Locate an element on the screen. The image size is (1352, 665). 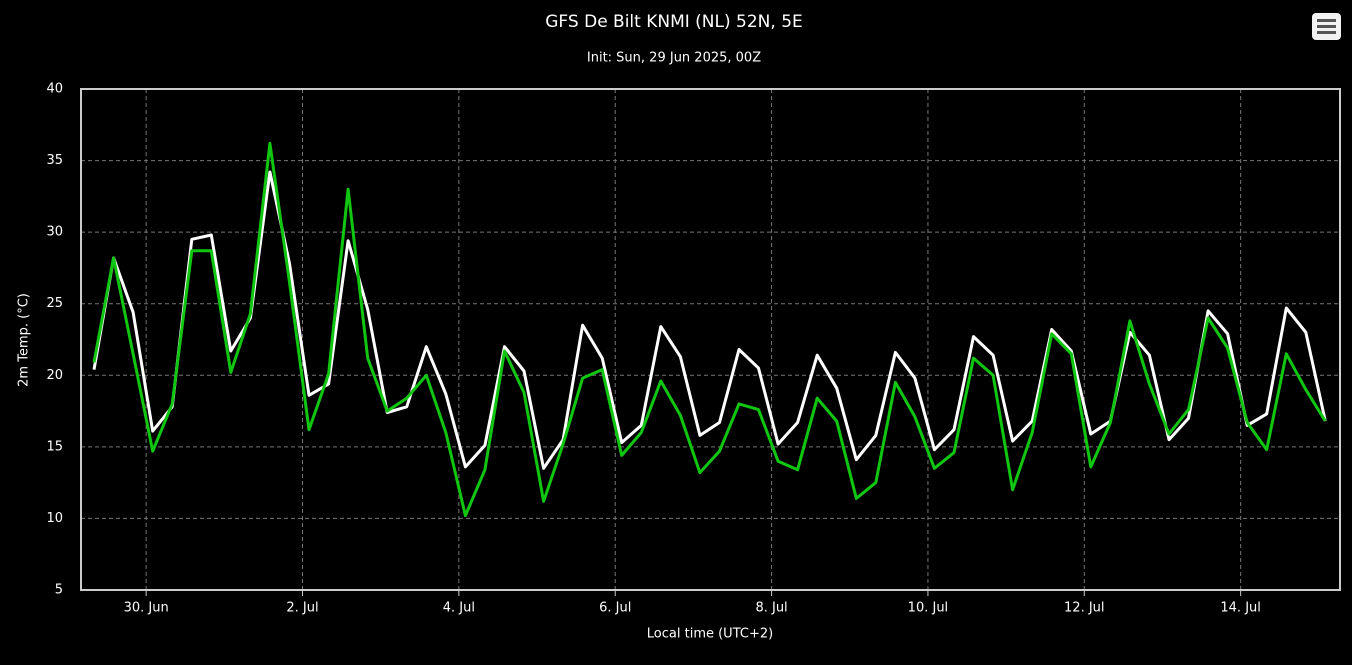
menu-button is located at coordinates (1326, 26).